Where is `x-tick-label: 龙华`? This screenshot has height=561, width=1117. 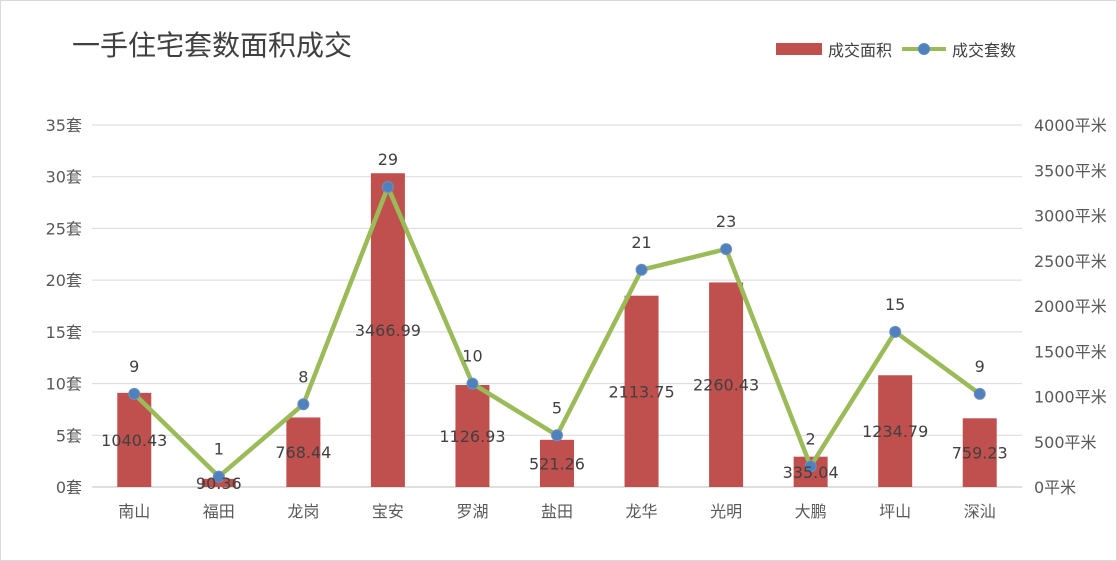 x-tick-label: 龙华 is located at coordinates (642, 511).